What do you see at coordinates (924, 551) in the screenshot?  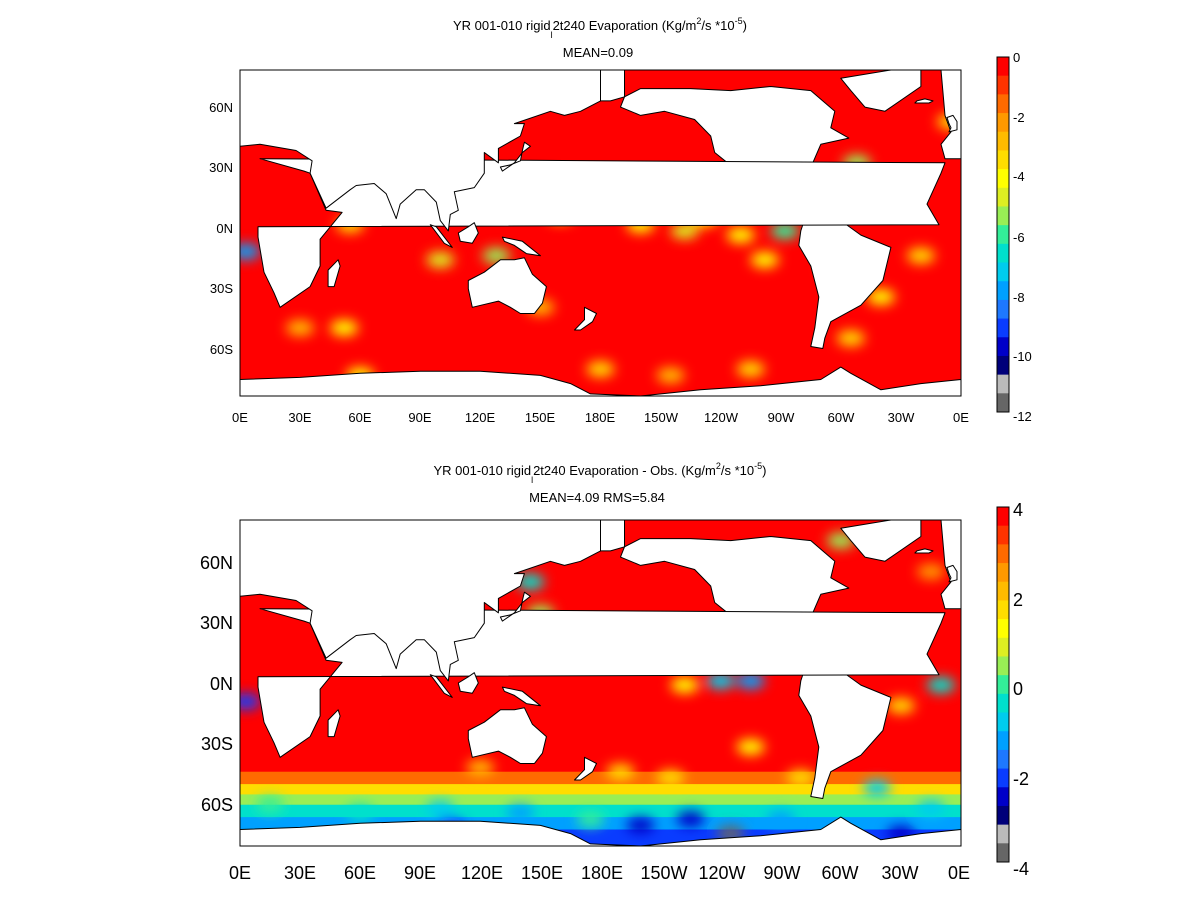 I see `land-iceland` at bounding box center [924, 551].